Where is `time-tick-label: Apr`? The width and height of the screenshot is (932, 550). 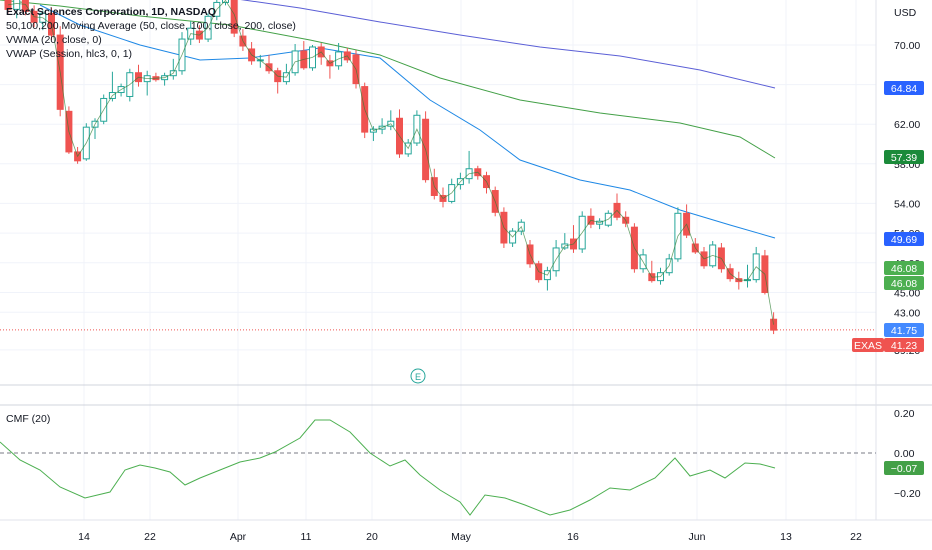
time-tick-label: Apr is located at coordinates (238, 537).